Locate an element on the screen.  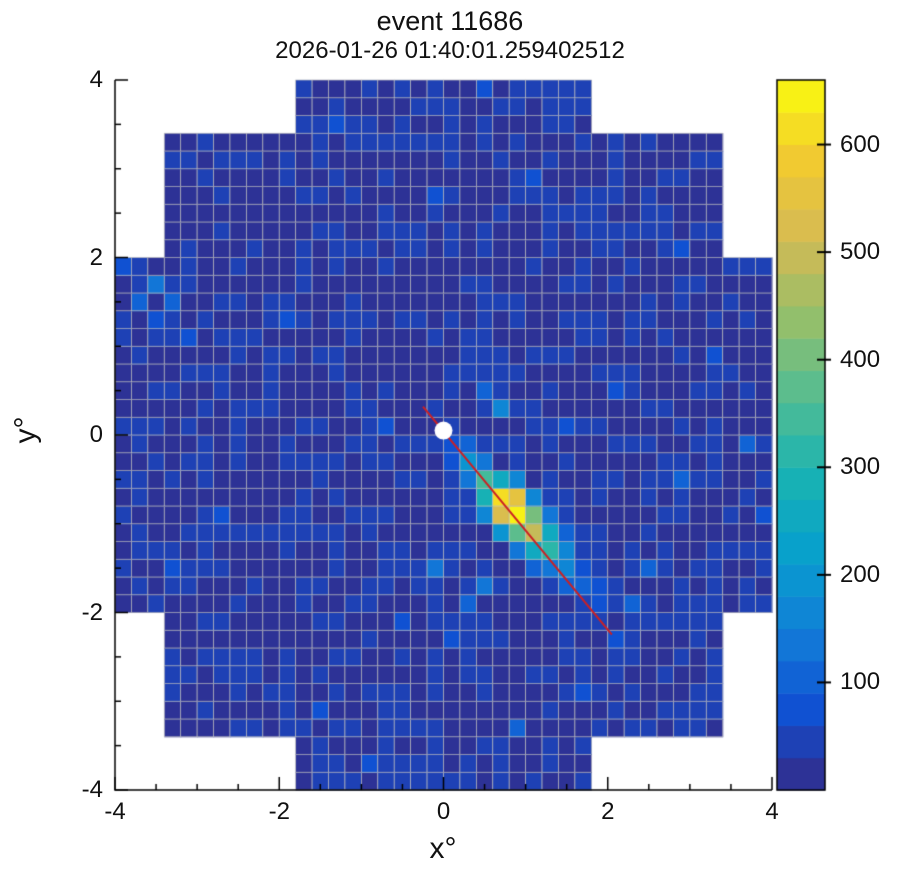
x-axis-label: x° is located at coordinates (443, 848).